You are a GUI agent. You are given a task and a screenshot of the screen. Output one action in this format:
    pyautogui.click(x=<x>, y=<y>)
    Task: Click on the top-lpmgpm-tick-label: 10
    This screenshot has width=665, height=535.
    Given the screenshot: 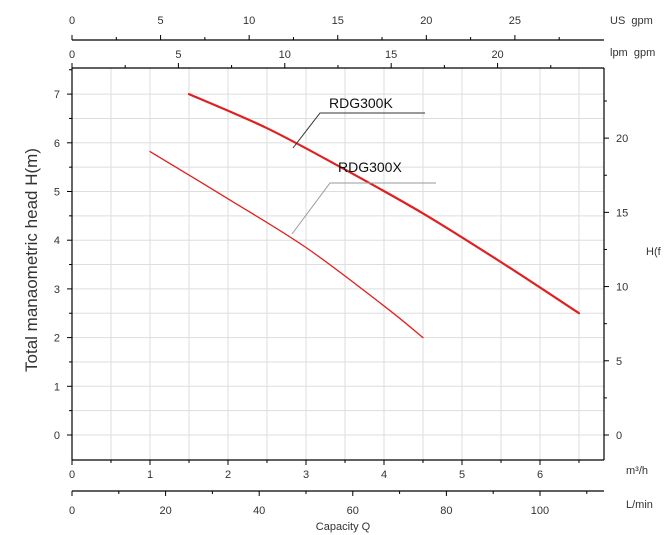 What is the action you would take?
    pyautogui.click(x=285, y=55)
    